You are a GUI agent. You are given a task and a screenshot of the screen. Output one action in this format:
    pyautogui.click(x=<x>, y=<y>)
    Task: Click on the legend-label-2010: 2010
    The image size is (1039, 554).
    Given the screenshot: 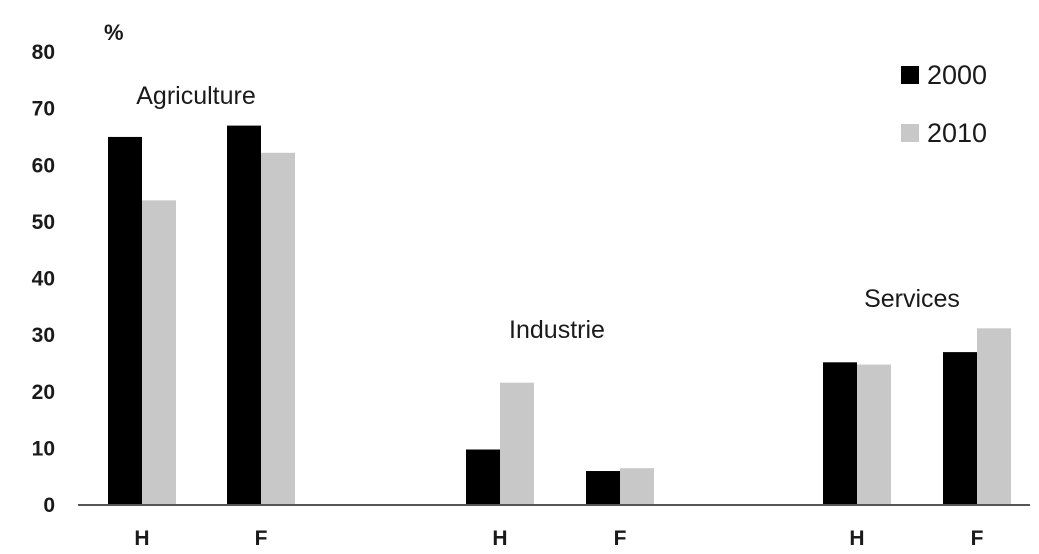 What is the action you would take?
    pyautogui.click(x=957, y=133)
    